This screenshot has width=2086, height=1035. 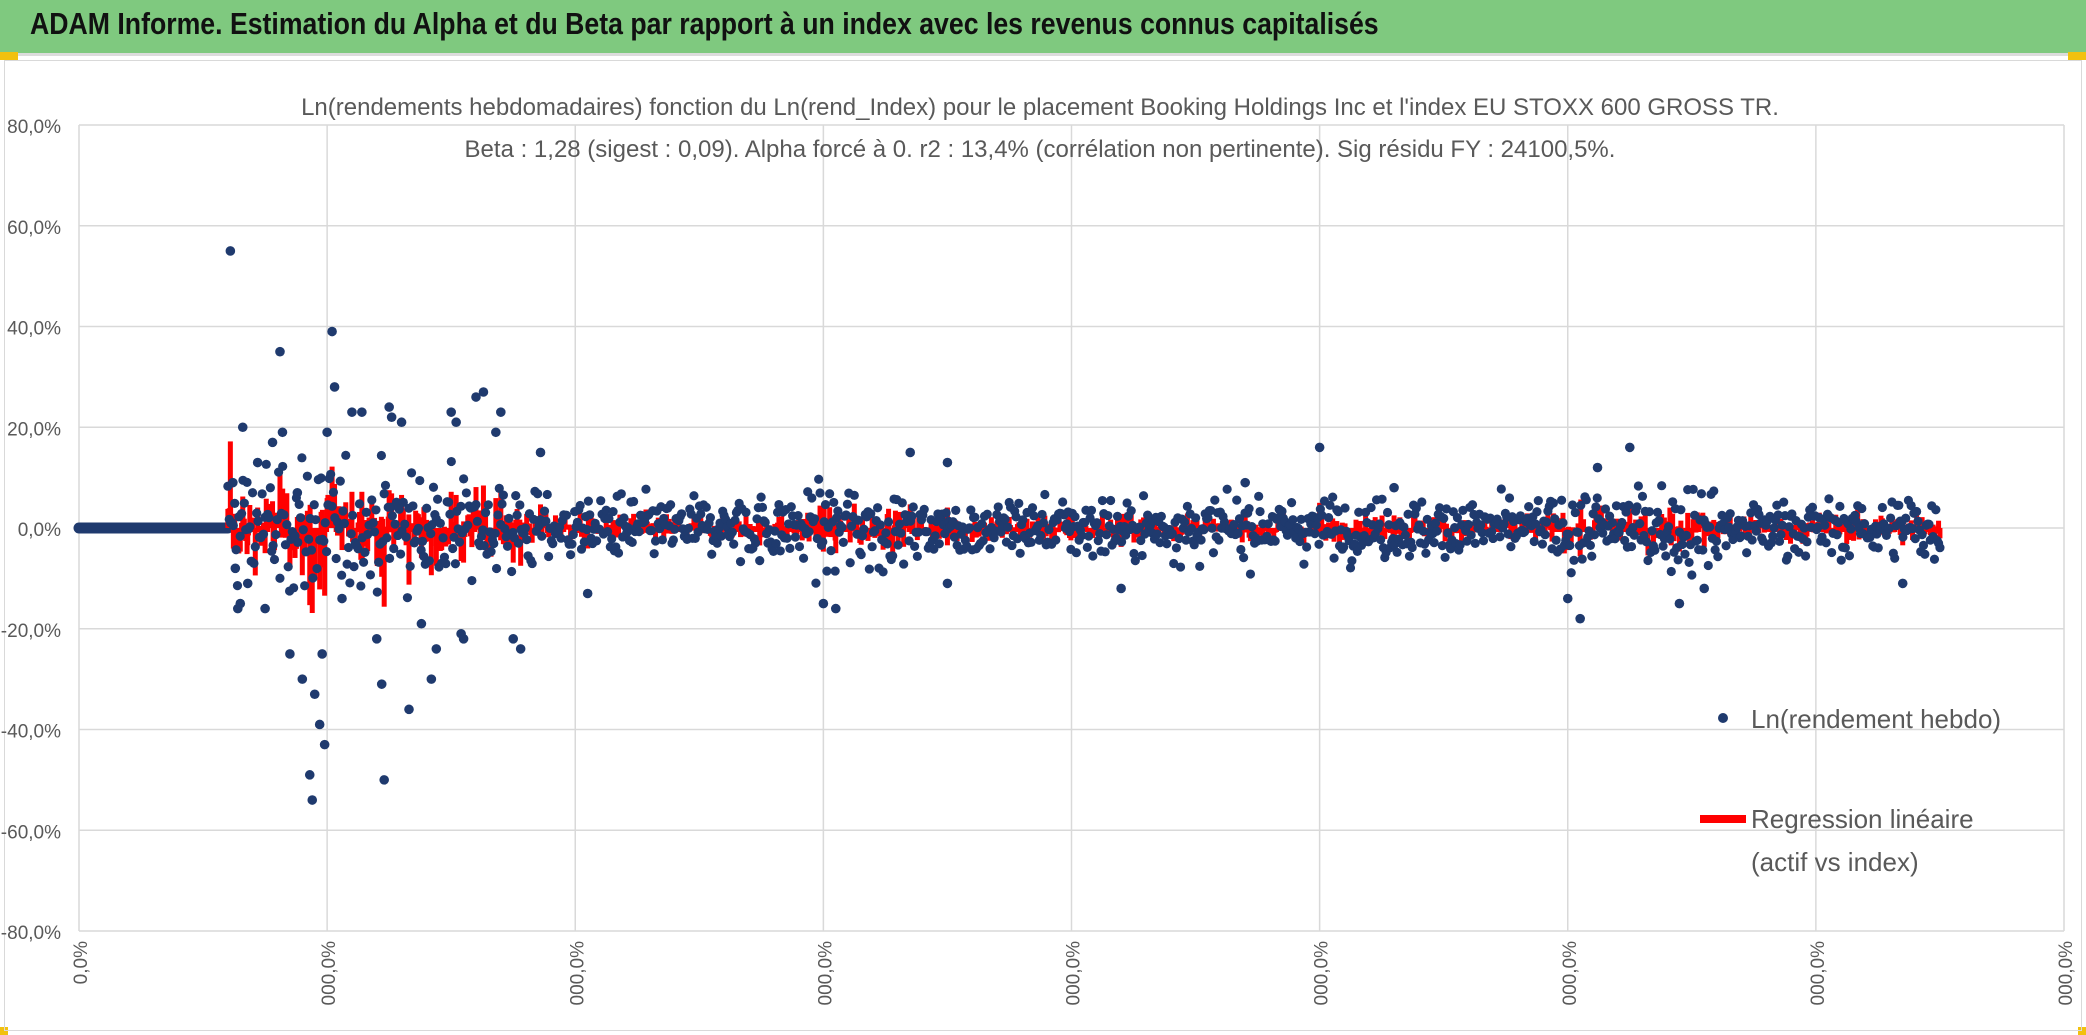 What do you see at coordinates (1723, 819) in the screenshot?
I see `legend-regression-marker` at bounding box center [1723, 819].